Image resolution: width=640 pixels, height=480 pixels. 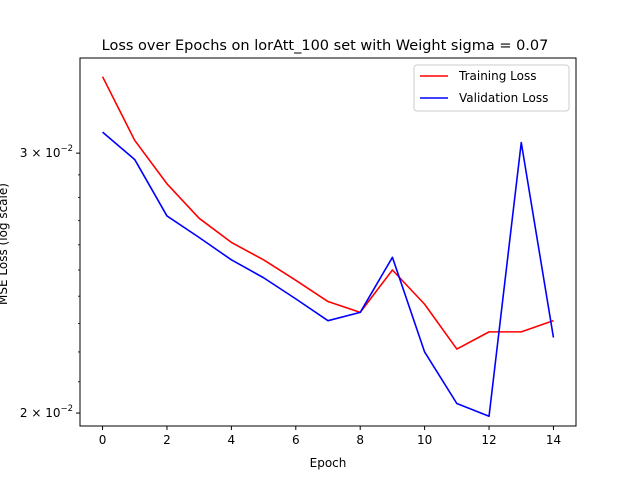 I want to click on x-tick-label: 8, so click(x=360, y=440).